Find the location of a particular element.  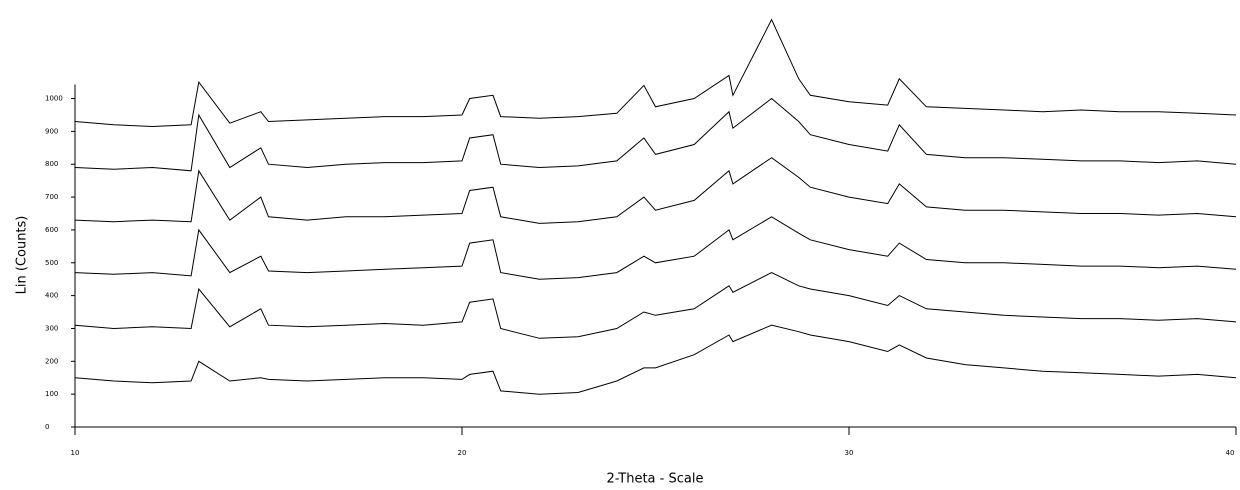

y-axis-title: Lin (Counts) is located at coordinates (22, 255).